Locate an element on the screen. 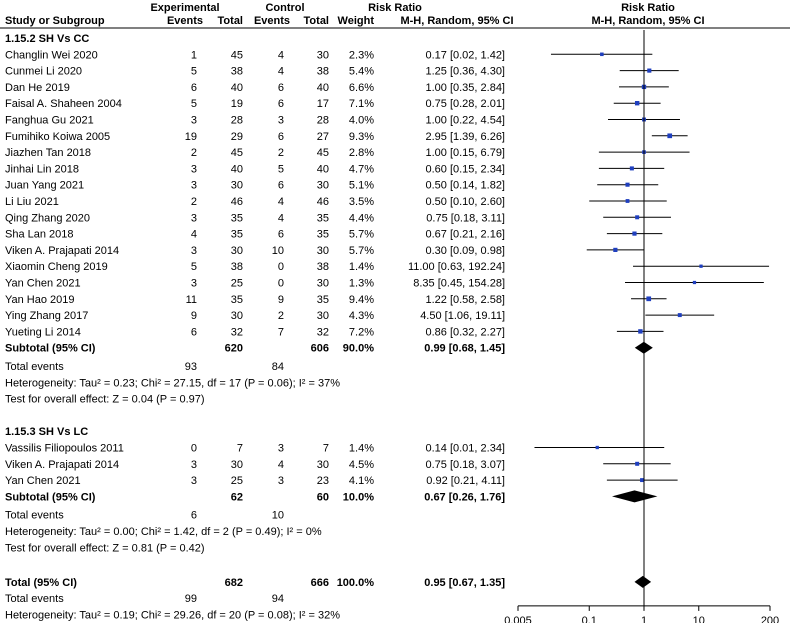  study-name: Jinhai Lin 2018 is located at coordinates (42, 169).